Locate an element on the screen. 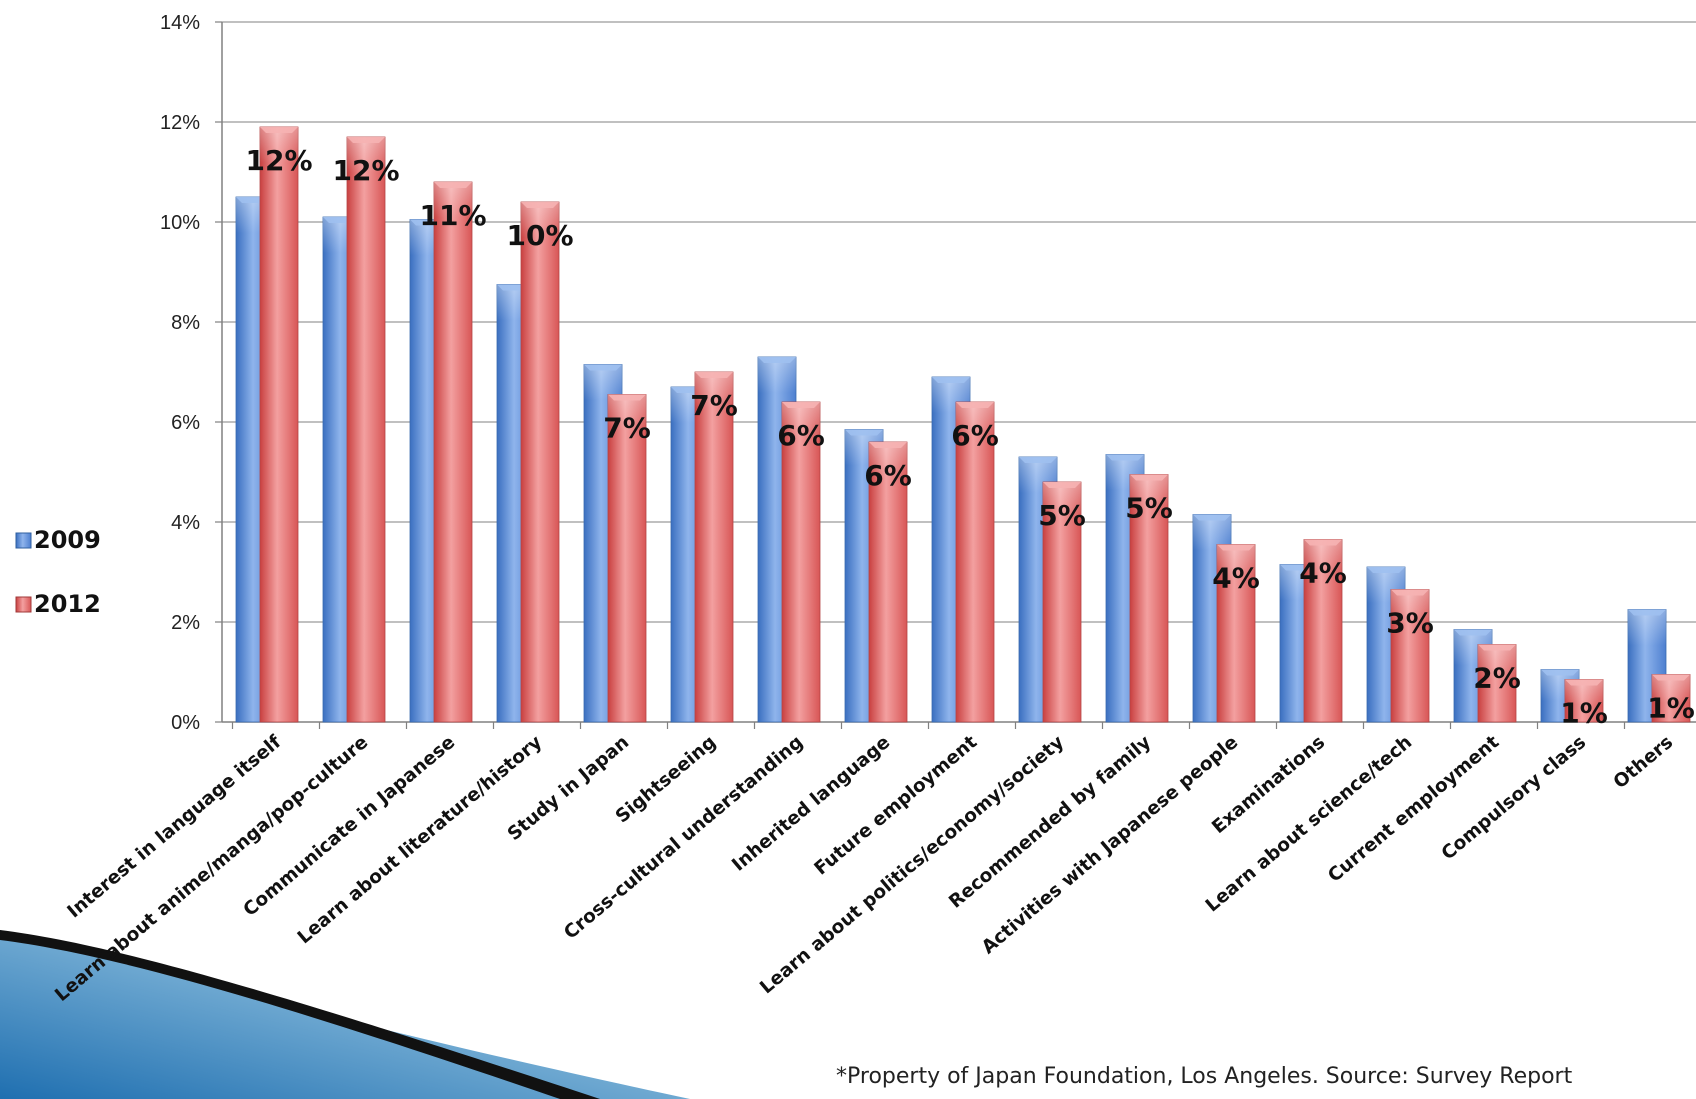  category-label: Future employment is located at coordinates (896, 806).